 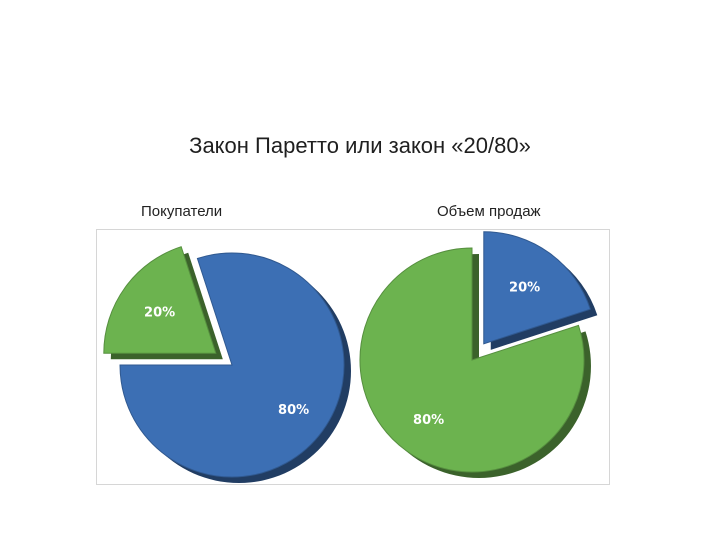 What do you see at coordinates (489, 211) in the screenshot?
I see `chart-title-sales-volume: Объем продаж` at bounding box center [489, 211].